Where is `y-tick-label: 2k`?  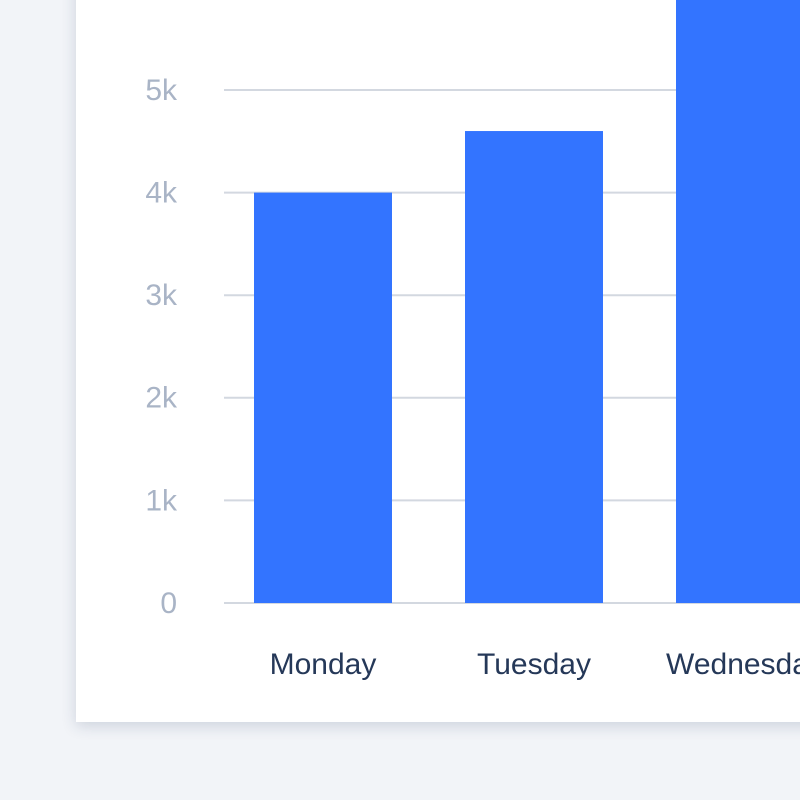
y-tick-label: 2k is located at coordinates (161, 398).